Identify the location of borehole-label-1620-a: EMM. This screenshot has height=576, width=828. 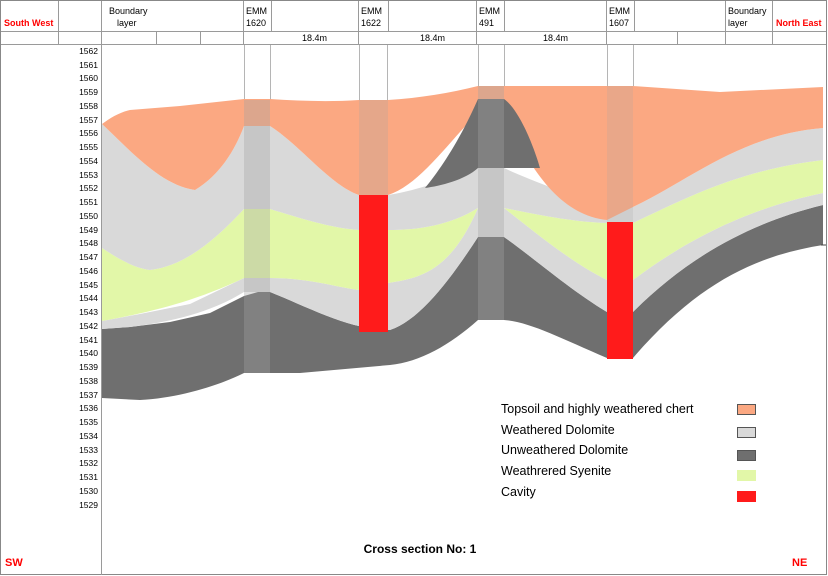
(256, 11).